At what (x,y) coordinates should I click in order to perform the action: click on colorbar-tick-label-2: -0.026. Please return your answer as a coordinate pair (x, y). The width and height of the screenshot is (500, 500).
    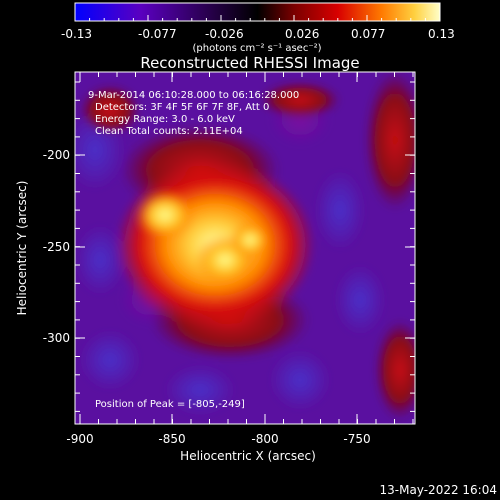
    Looking at the image, I should click on (224, 34).